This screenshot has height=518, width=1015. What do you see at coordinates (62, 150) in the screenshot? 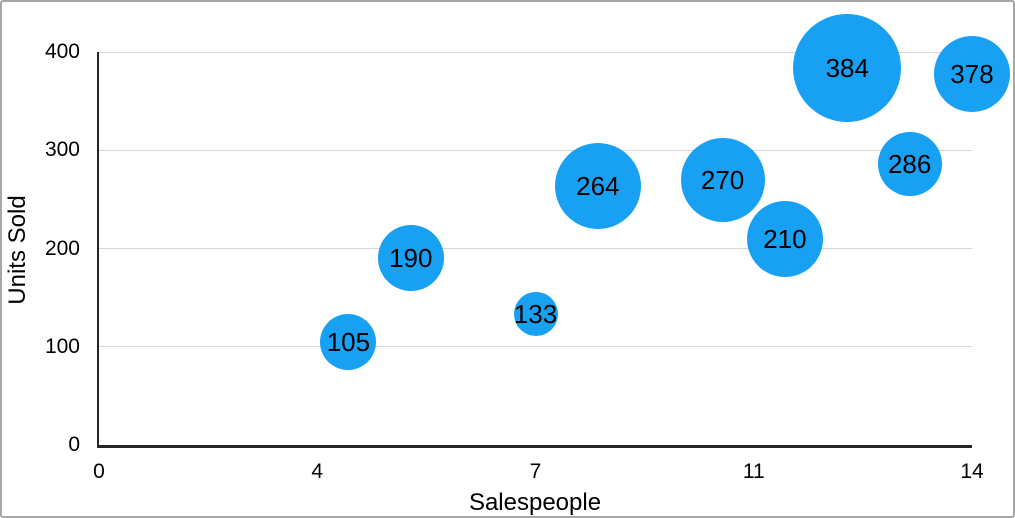
I see `y-tick-label: 300` at bounding box center [62, 150].